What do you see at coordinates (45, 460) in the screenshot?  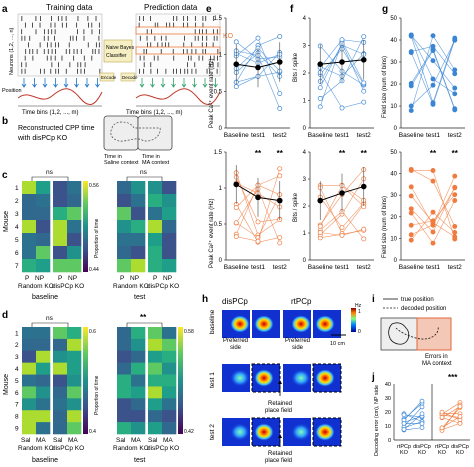 I see `panel-d-caption-baseline: baseline` at bounding box center [45, 460].